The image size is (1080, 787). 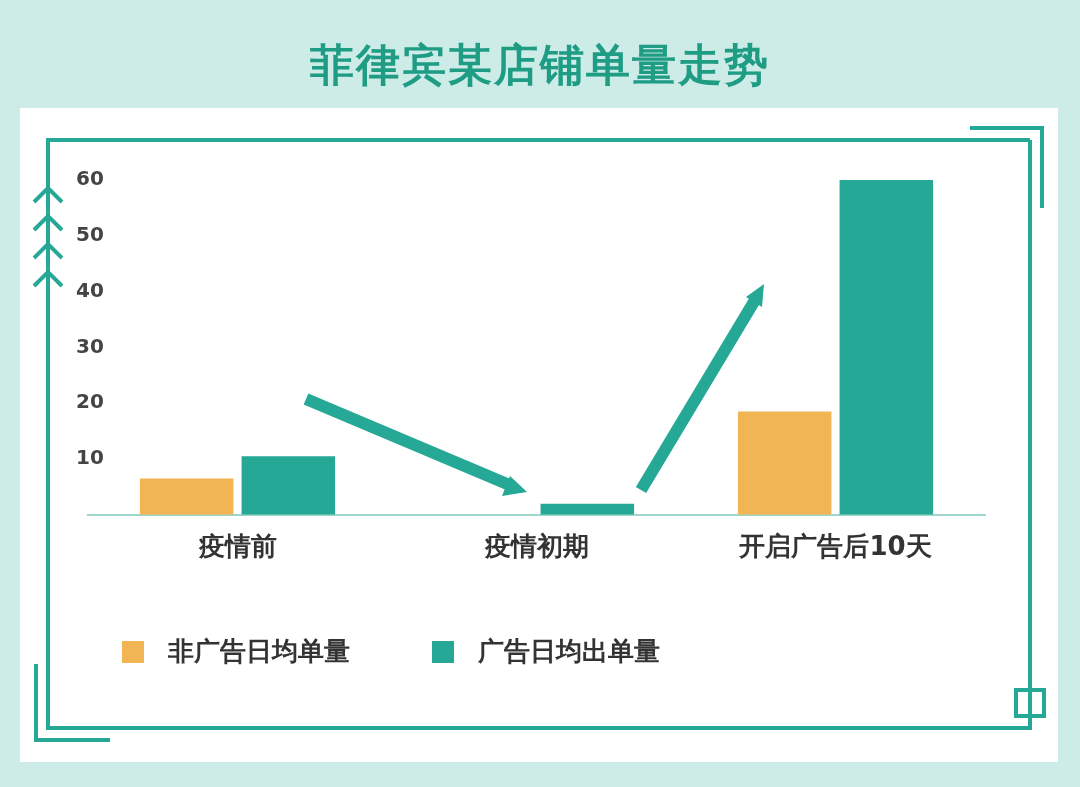 What do you see at coordinates (90, 289) in the screenshot?
I see `y-tick-label: 40` at bounding box center [90, 289].